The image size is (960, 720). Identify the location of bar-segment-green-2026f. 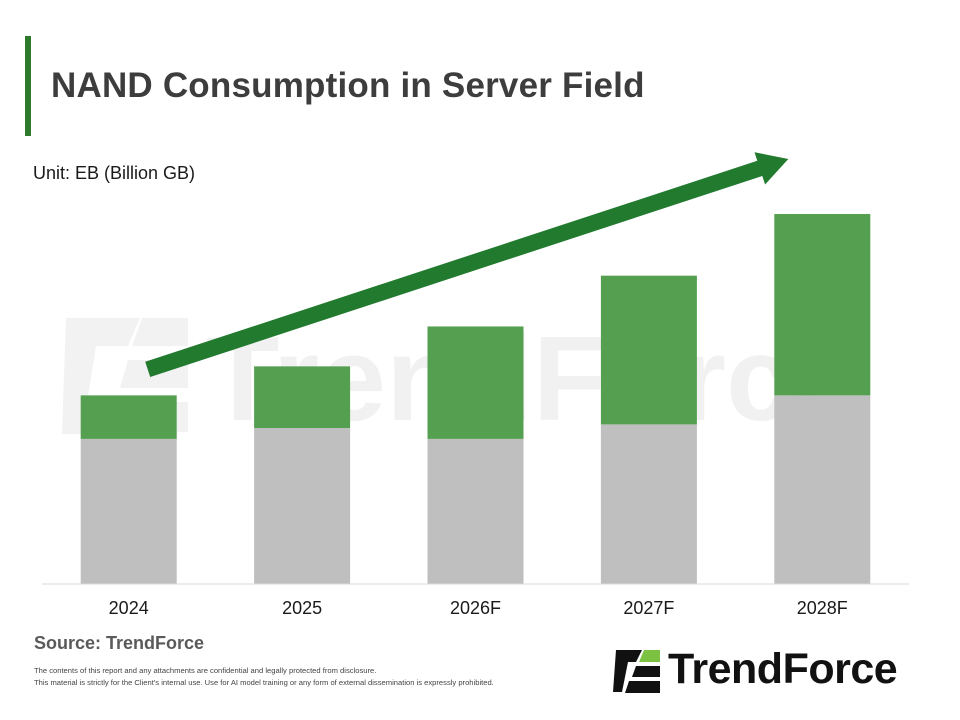
(475, 382).